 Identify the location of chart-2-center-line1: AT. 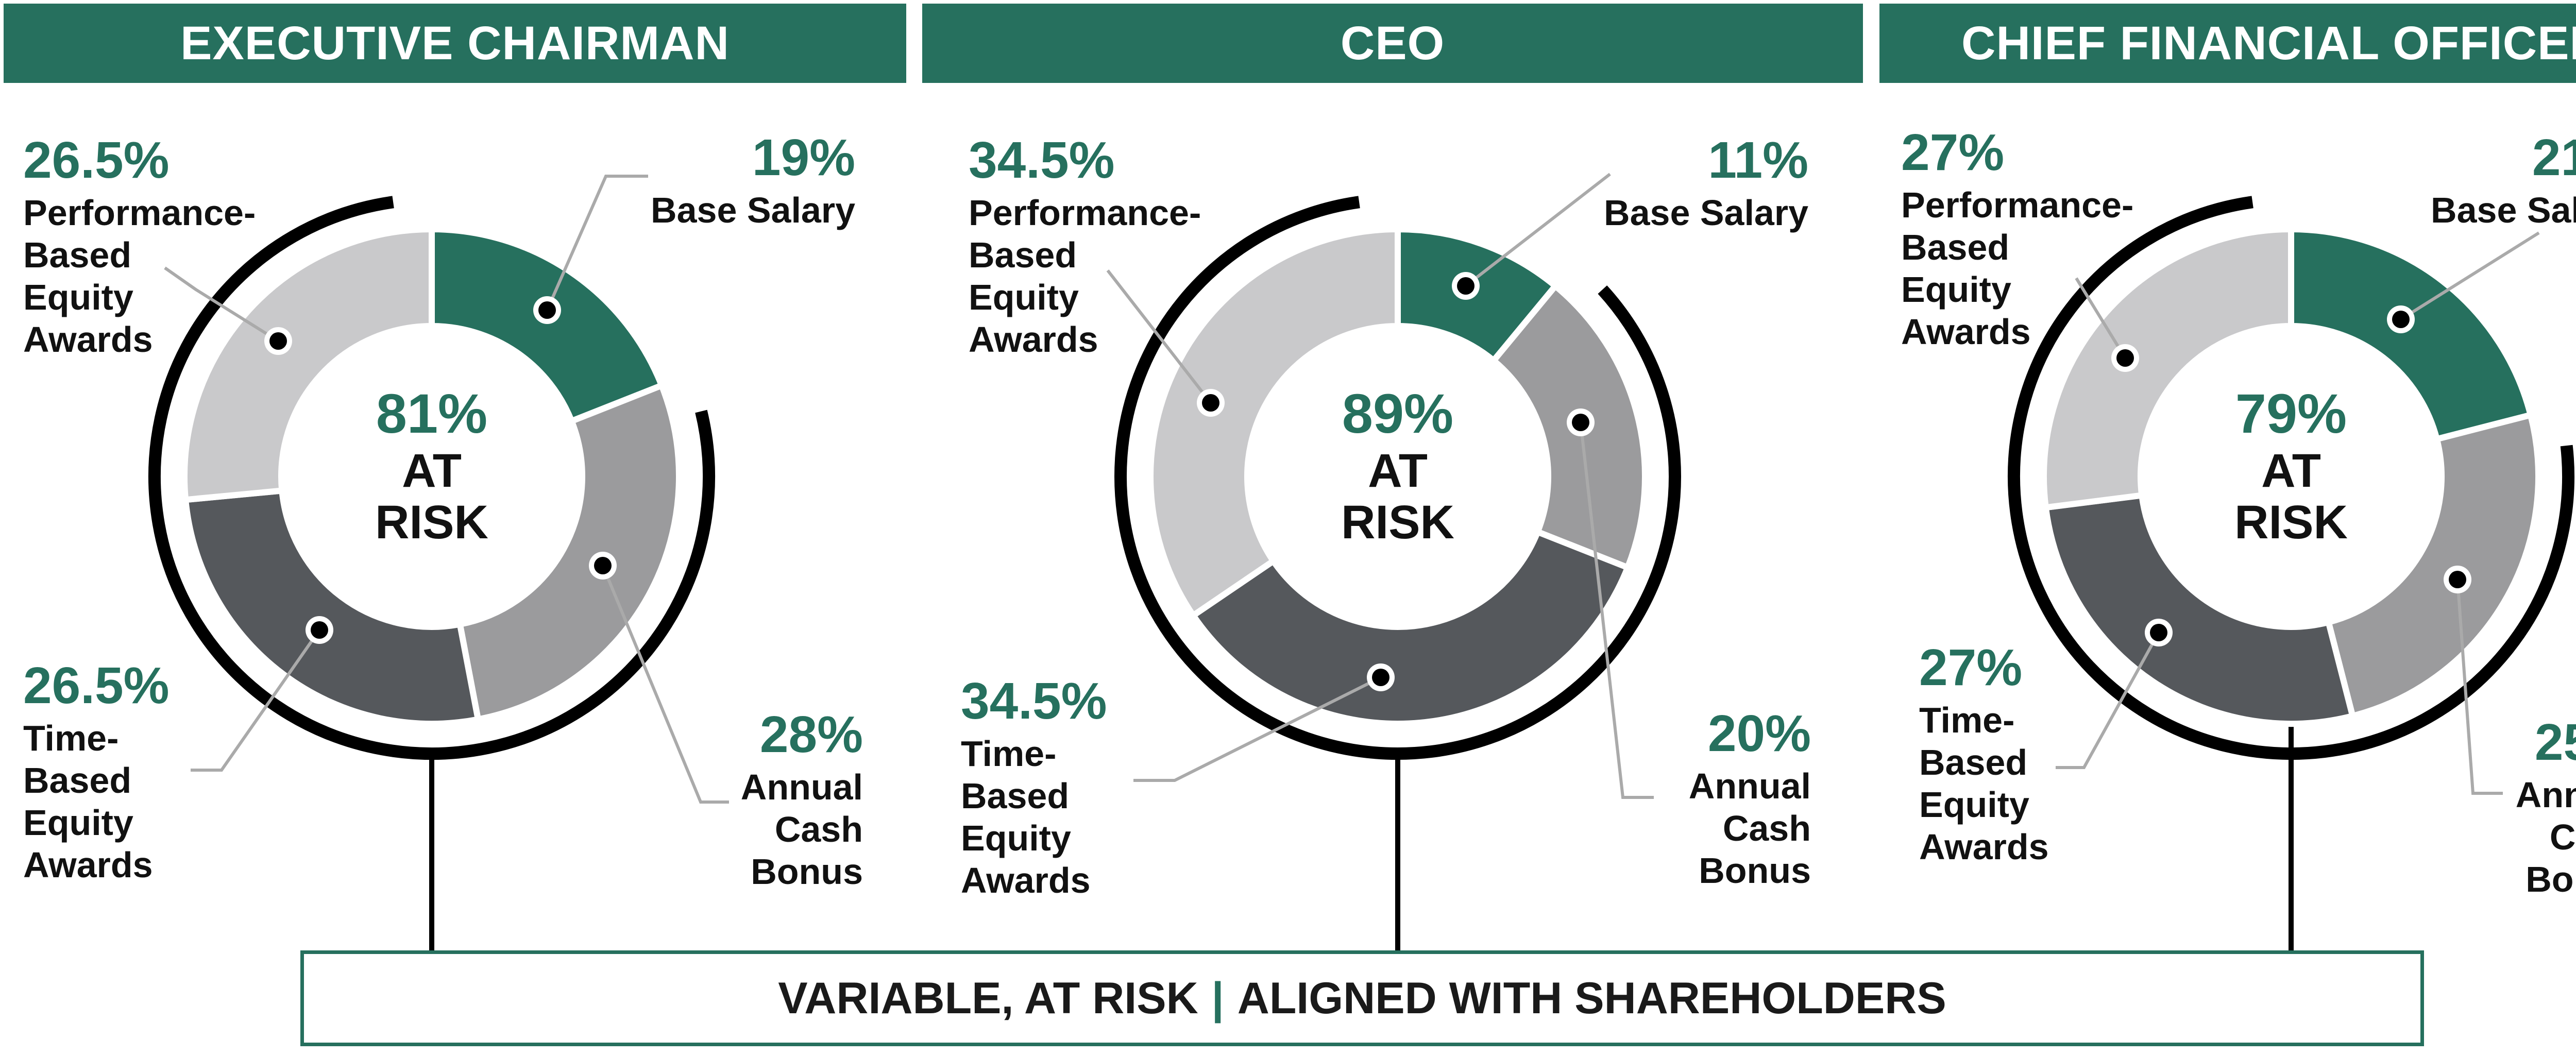
(2291, 471).